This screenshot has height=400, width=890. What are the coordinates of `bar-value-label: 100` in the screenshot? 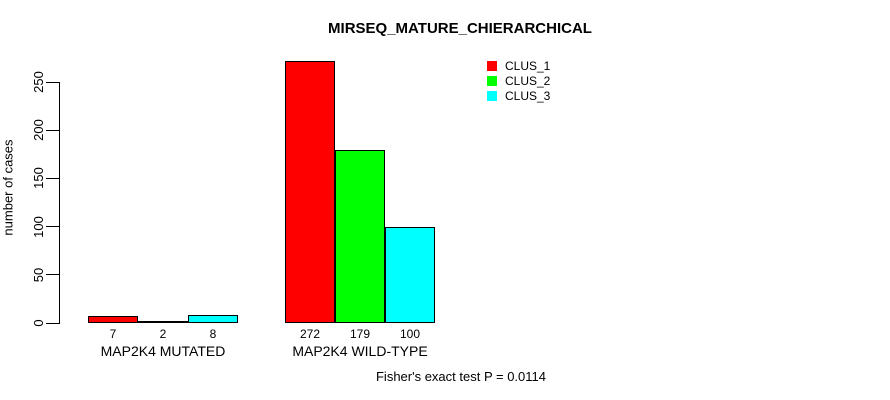 It's located at (410, 334).